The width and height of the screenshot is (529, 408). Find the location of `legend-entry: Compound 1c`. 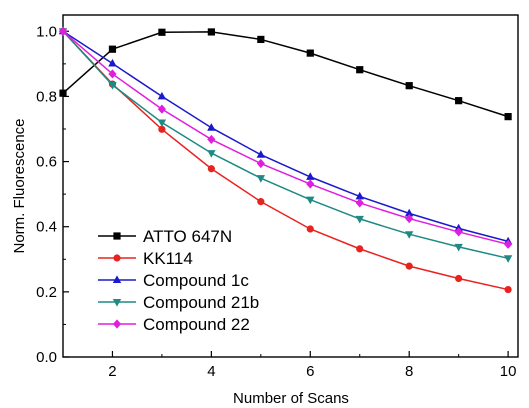

legend-entry: Compound 1c is located at coordinates (173, 280).